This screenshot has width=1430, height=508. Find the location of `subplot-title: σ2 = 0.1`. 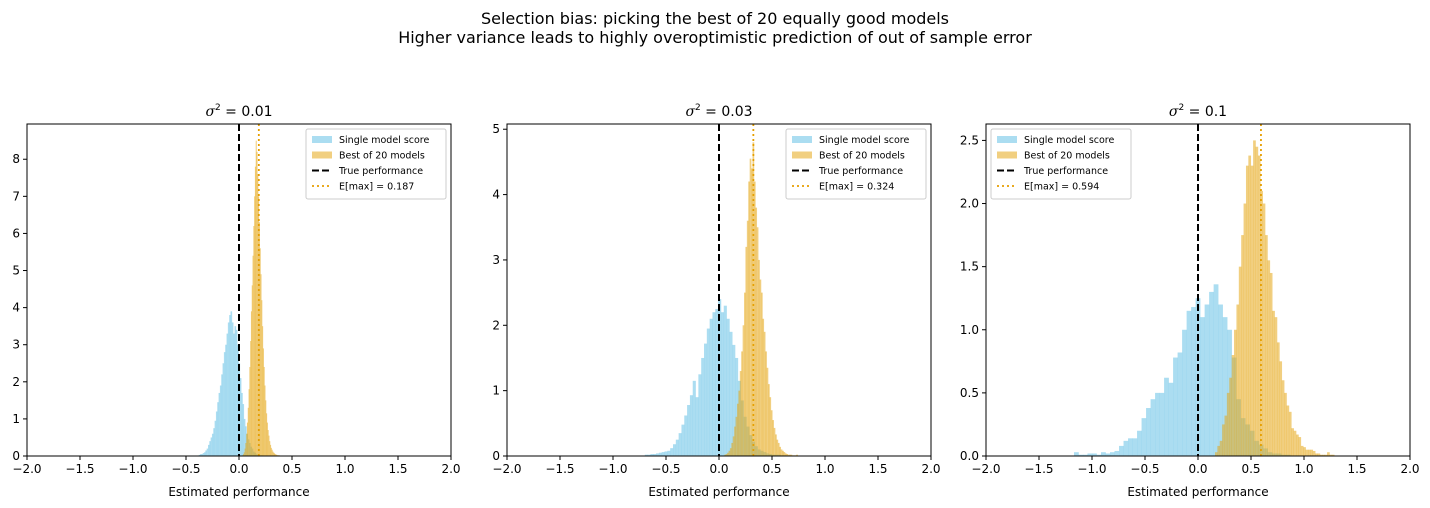

subplot-title: σ2 = 0.1 is located at coordinates (1198, 111).